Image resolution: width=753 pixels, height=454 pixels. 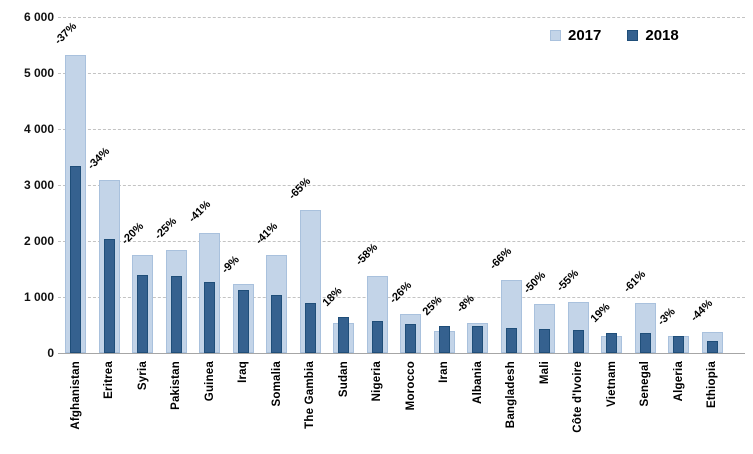 What do you see at coordinates (501, 258) in the screenshot?
I see `percent-change-label: -66%` at bounding box center [501, 258].